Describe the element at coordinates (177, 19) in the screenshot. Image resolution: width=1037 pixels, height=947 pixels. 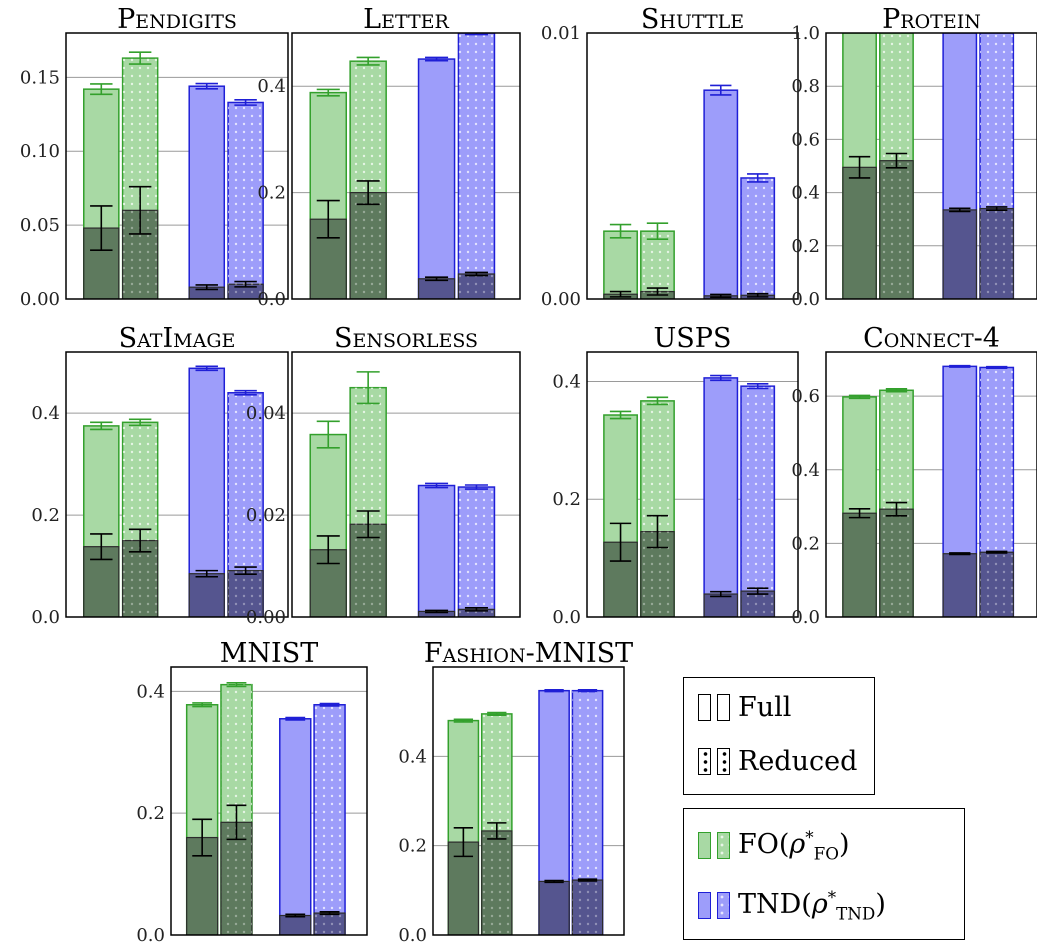
I see `panel-title: Pendigits` at that location.